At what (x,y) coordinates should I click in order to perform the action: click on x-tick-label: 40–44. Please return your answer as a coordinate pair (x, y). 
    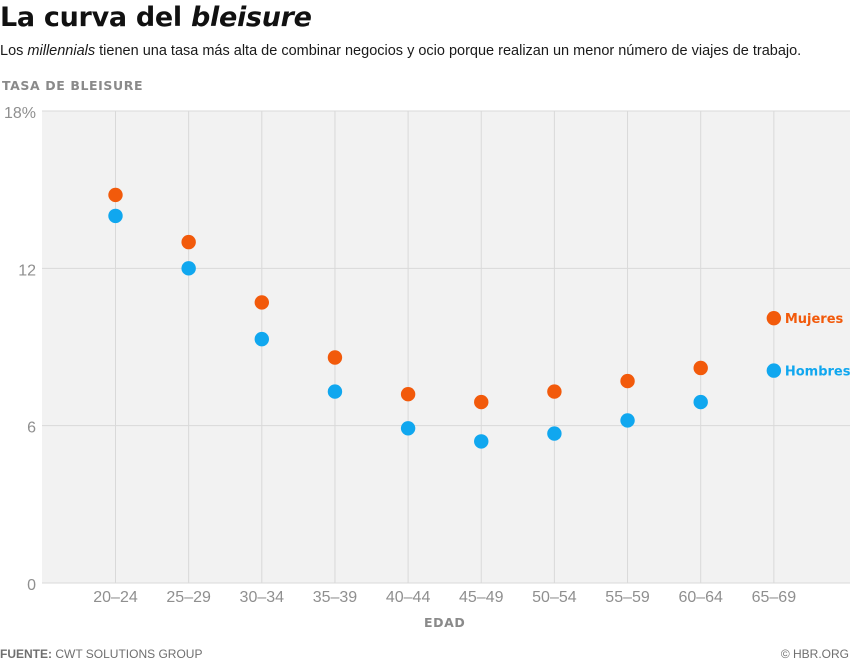
    Looking at the image, I should click on (408, 597).